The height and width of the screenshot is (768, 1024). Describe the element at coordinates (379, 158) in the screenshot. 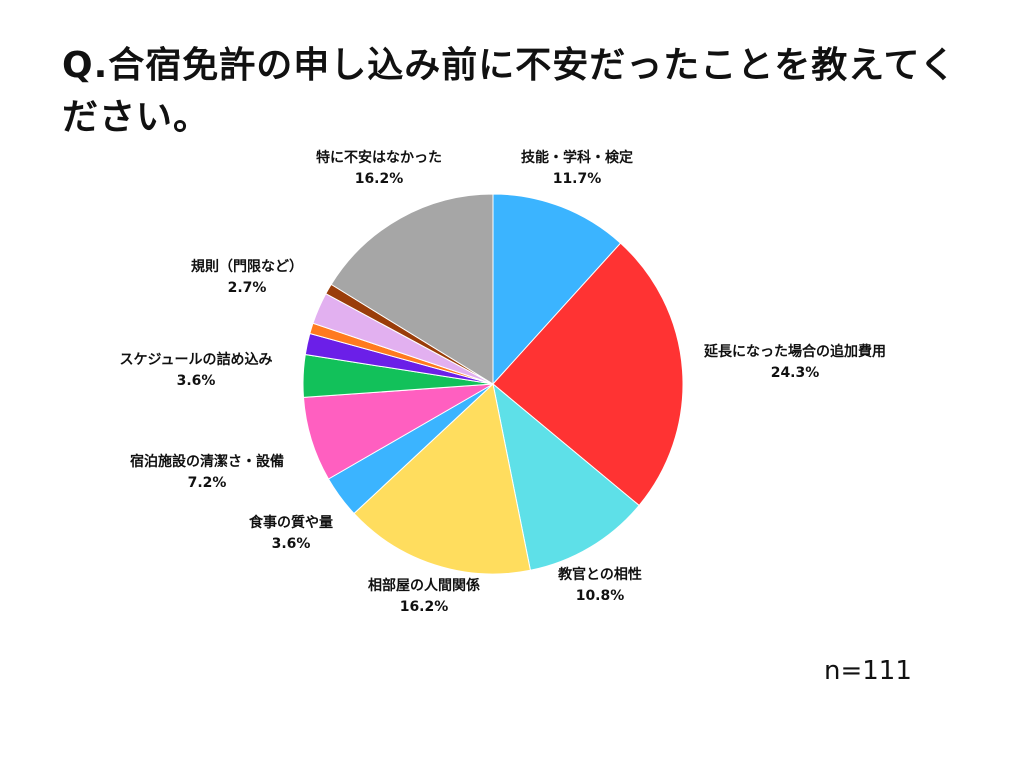

I see `slice-label-text: 特に不安はなかった` at that location.